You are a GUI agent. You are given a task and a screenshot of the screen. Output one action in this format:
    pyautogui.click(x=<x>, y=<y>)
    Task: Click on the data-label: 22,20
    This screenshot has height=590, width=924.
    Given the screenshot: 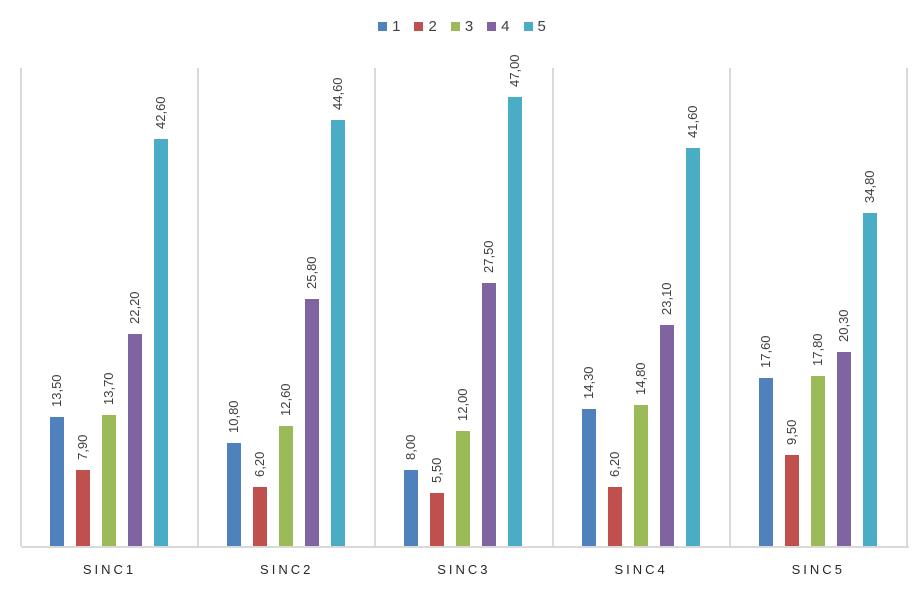 What is the action you would take?
    pyautogui.click(x=134, y=307)
    